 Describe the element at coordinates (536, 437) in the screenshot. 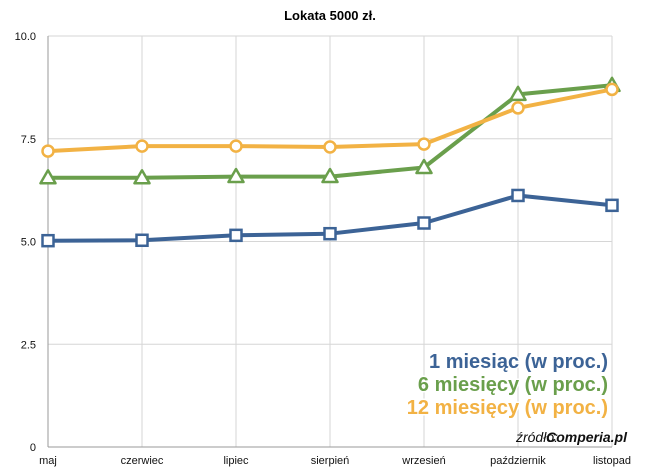

I see `source-prefix: źródło:` at that location.